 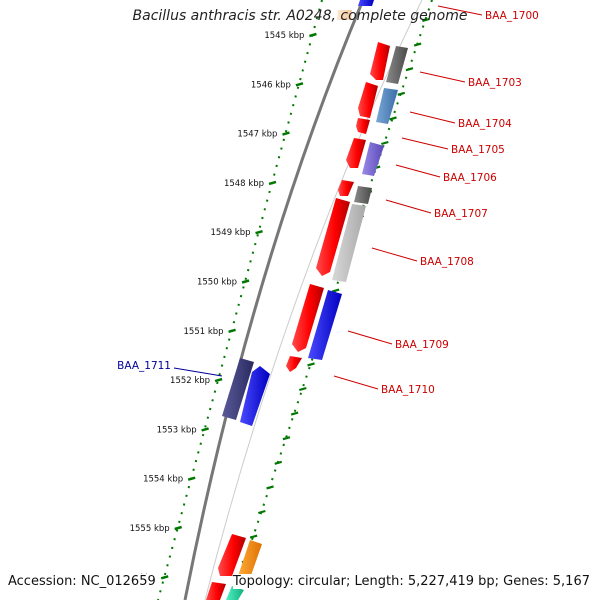 What do you see at coordinates (408, 390) in the screenshot?
I see `gene-label-baa-1710: BAA_1710` at bounding box center [408, 390].